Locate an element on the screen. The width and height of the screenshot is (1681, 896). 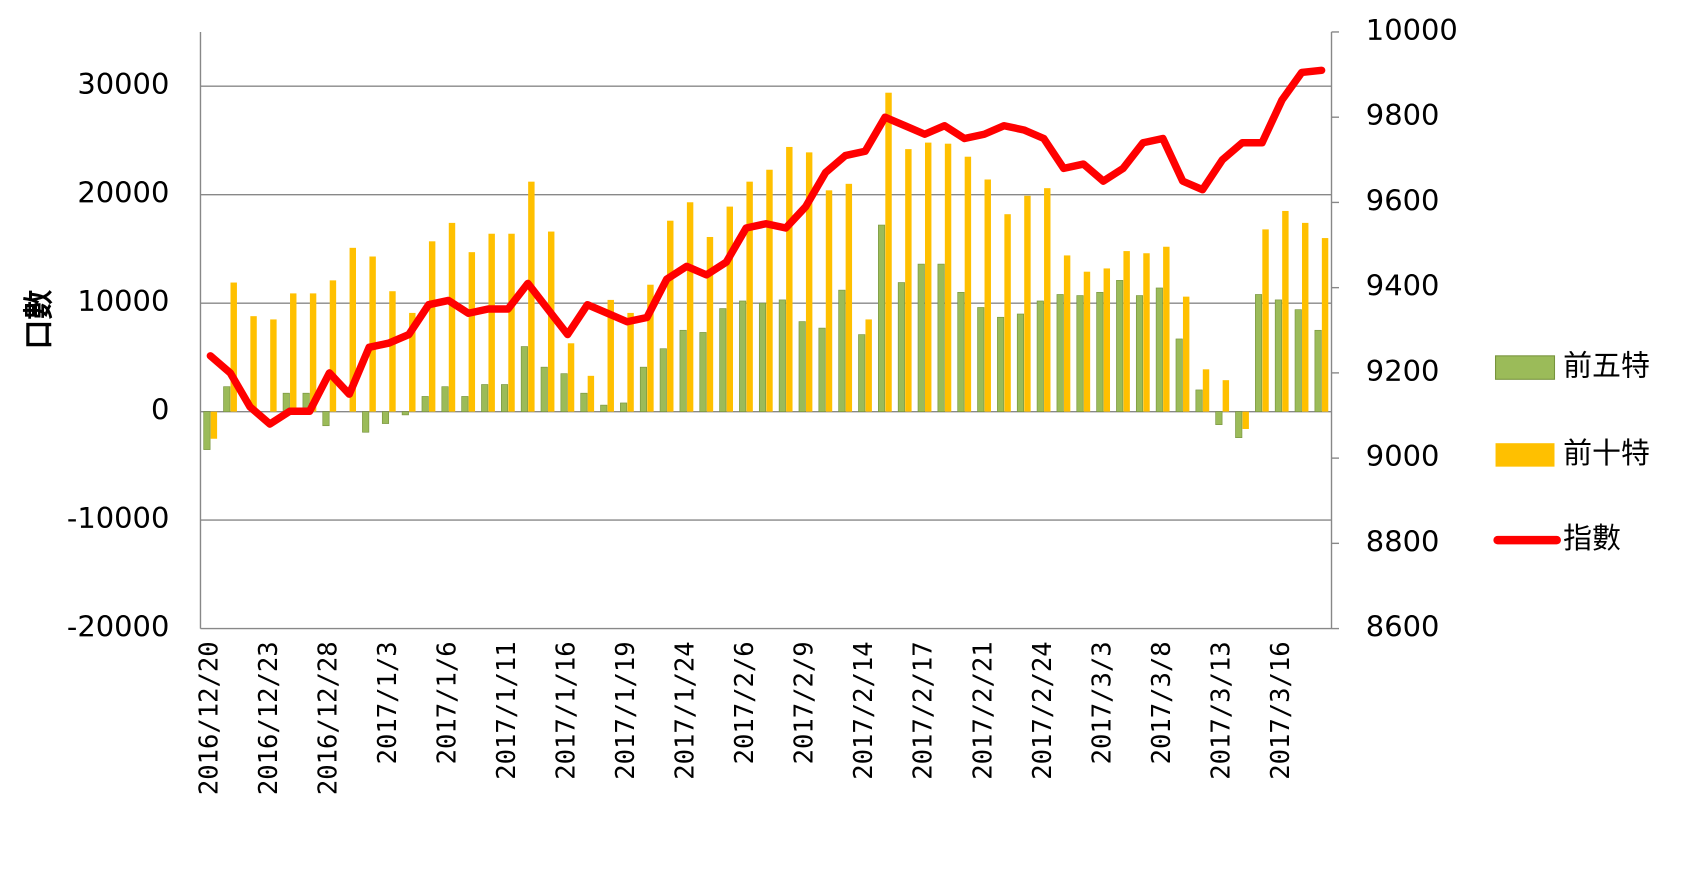
x-tick-label: 2017/2/21 is located at coordinates (983, 710).